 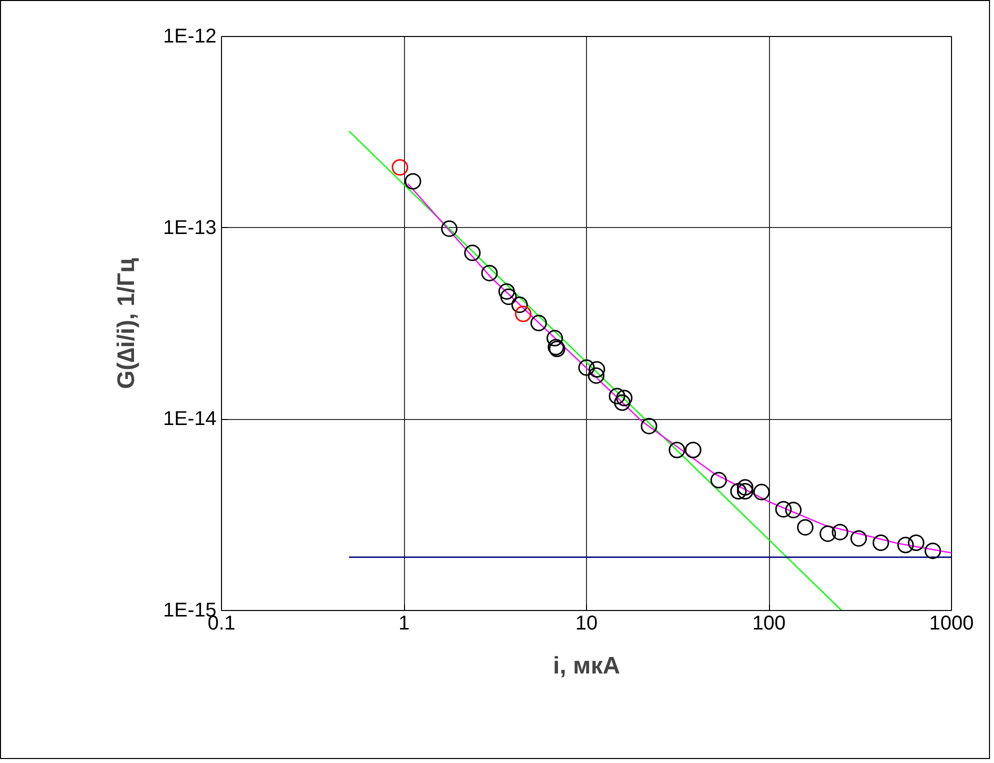 What do you see at coordinates (190, 419) in the screenshot?
I see `y-tick-label: 1E-14` at bounding box center [190, 419].